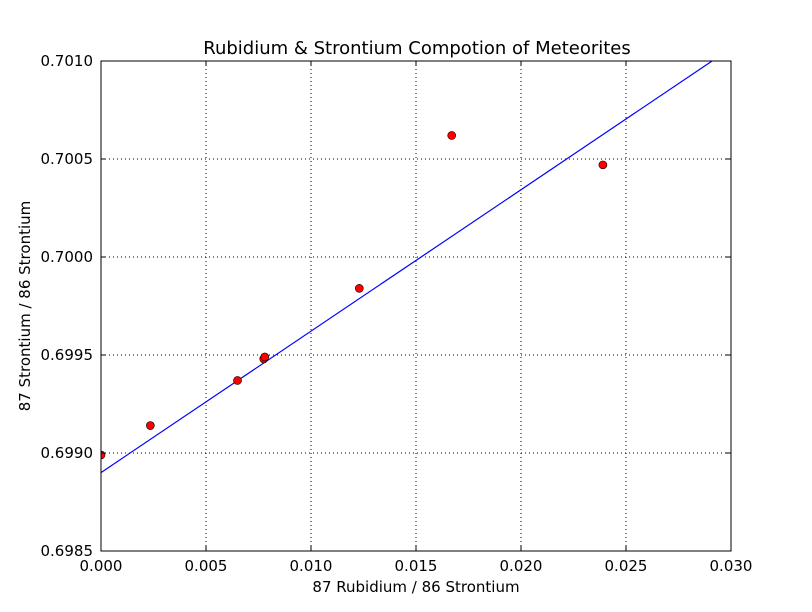  What do you see at coordinates (311, 566) in the screenshot?
I see `x-tick-label: 0.010` at bounding box center [311, 566].